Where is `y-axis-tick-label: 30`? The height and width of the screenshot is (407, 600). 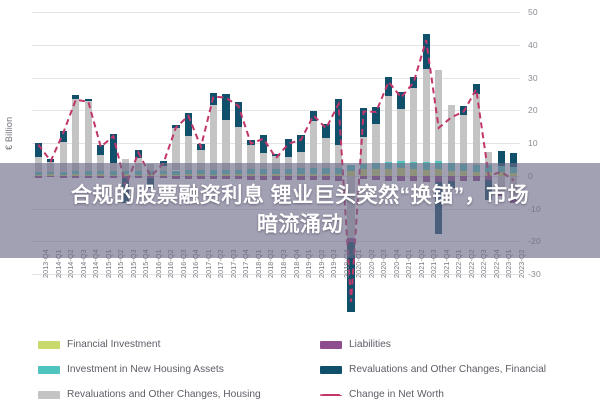 y-axis-tick-label: 30 is located at coordinates (533, 77).